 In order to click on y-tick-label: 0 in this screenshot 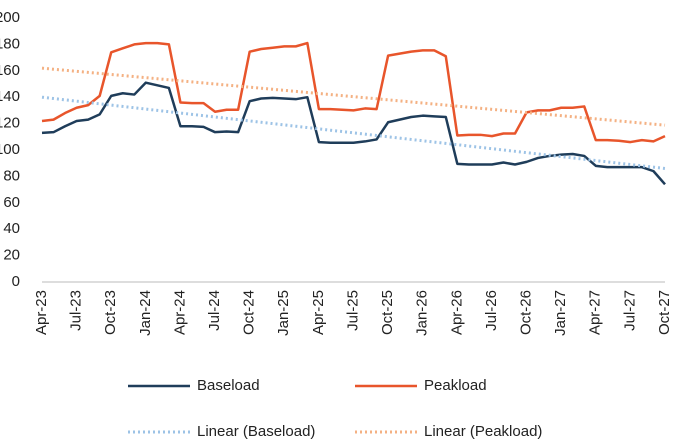, I will do `click(16, 281)`.